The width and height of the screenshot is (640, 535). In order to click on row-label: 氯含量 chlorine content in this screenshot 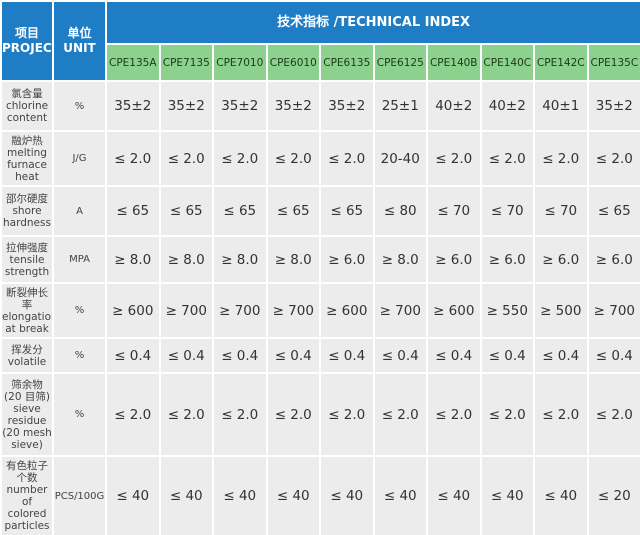, I will do `click(27, 106)`.